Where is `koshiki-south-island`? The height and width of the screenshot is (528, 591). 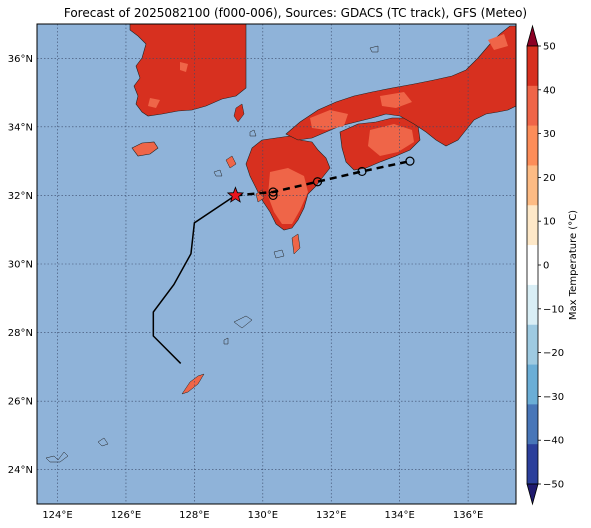 koshiki-south-island is located at coordinates (218, 173).